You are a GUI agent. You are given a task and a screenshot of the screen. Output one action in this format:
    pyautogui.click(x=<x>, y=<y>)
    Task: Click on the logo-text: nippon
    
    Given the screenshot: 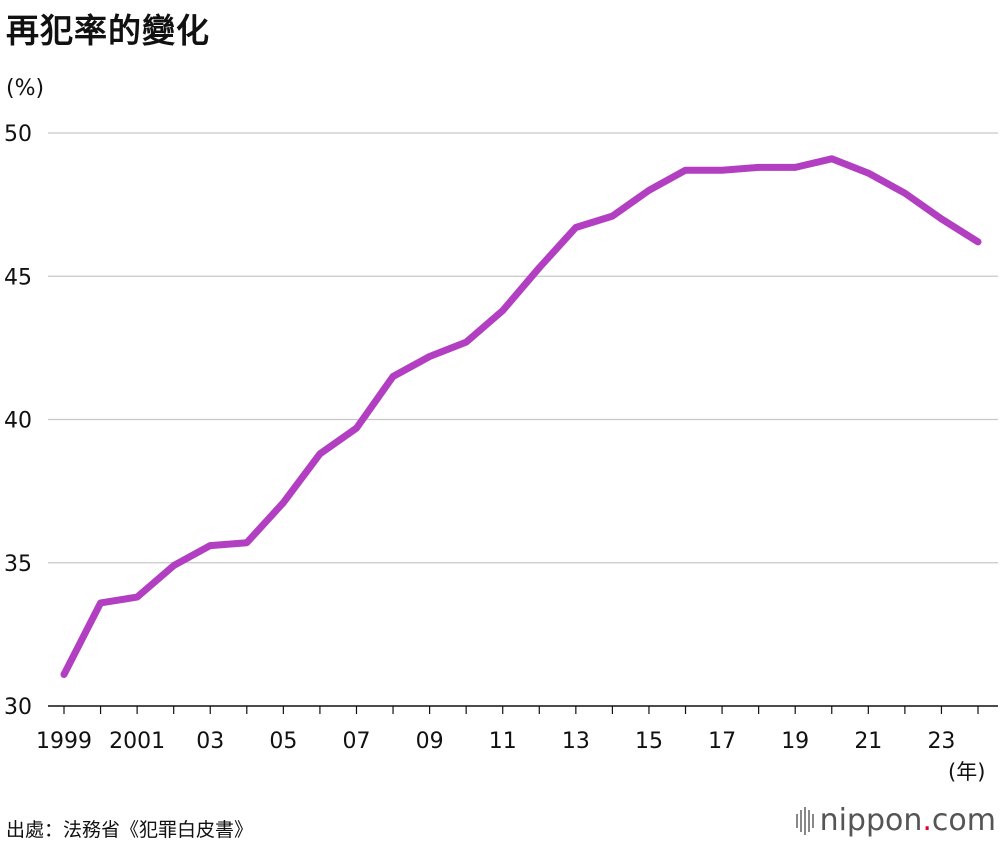 What is the action you would take?
    pyautogui.click(x=871, y=820)
    